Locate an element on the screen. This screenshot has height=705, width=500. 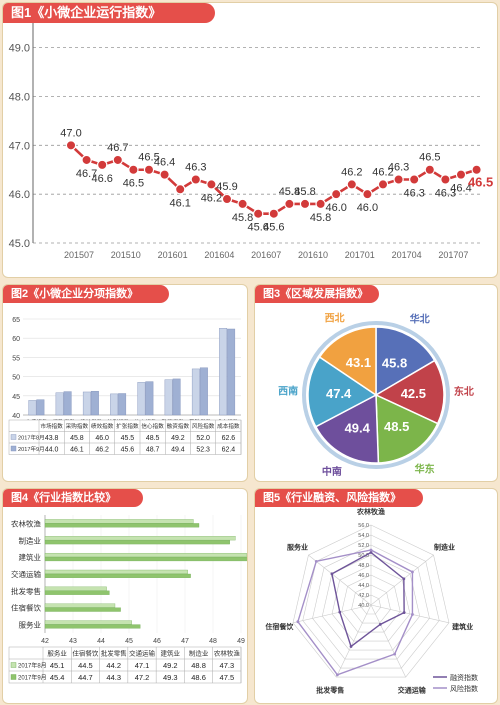
table-cell: 44.5 is located at coordinates (85, 665).